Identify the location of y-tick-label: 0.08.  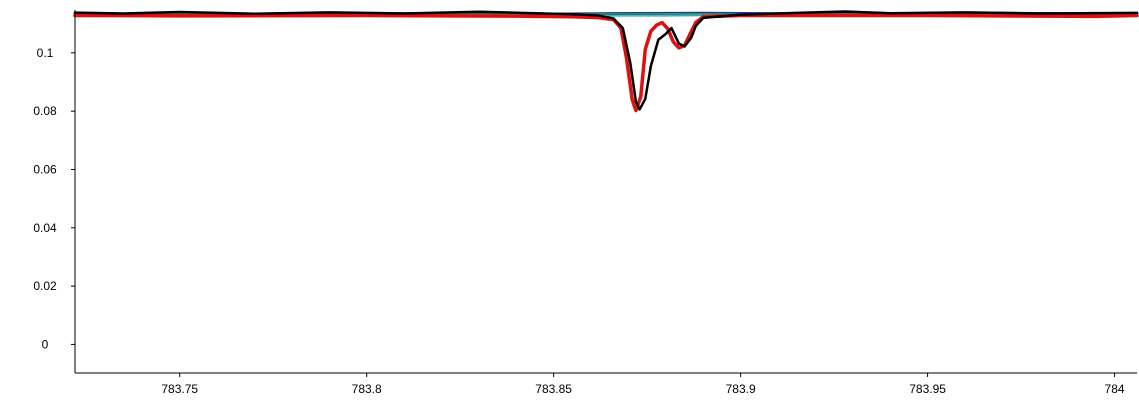
(45, 111).